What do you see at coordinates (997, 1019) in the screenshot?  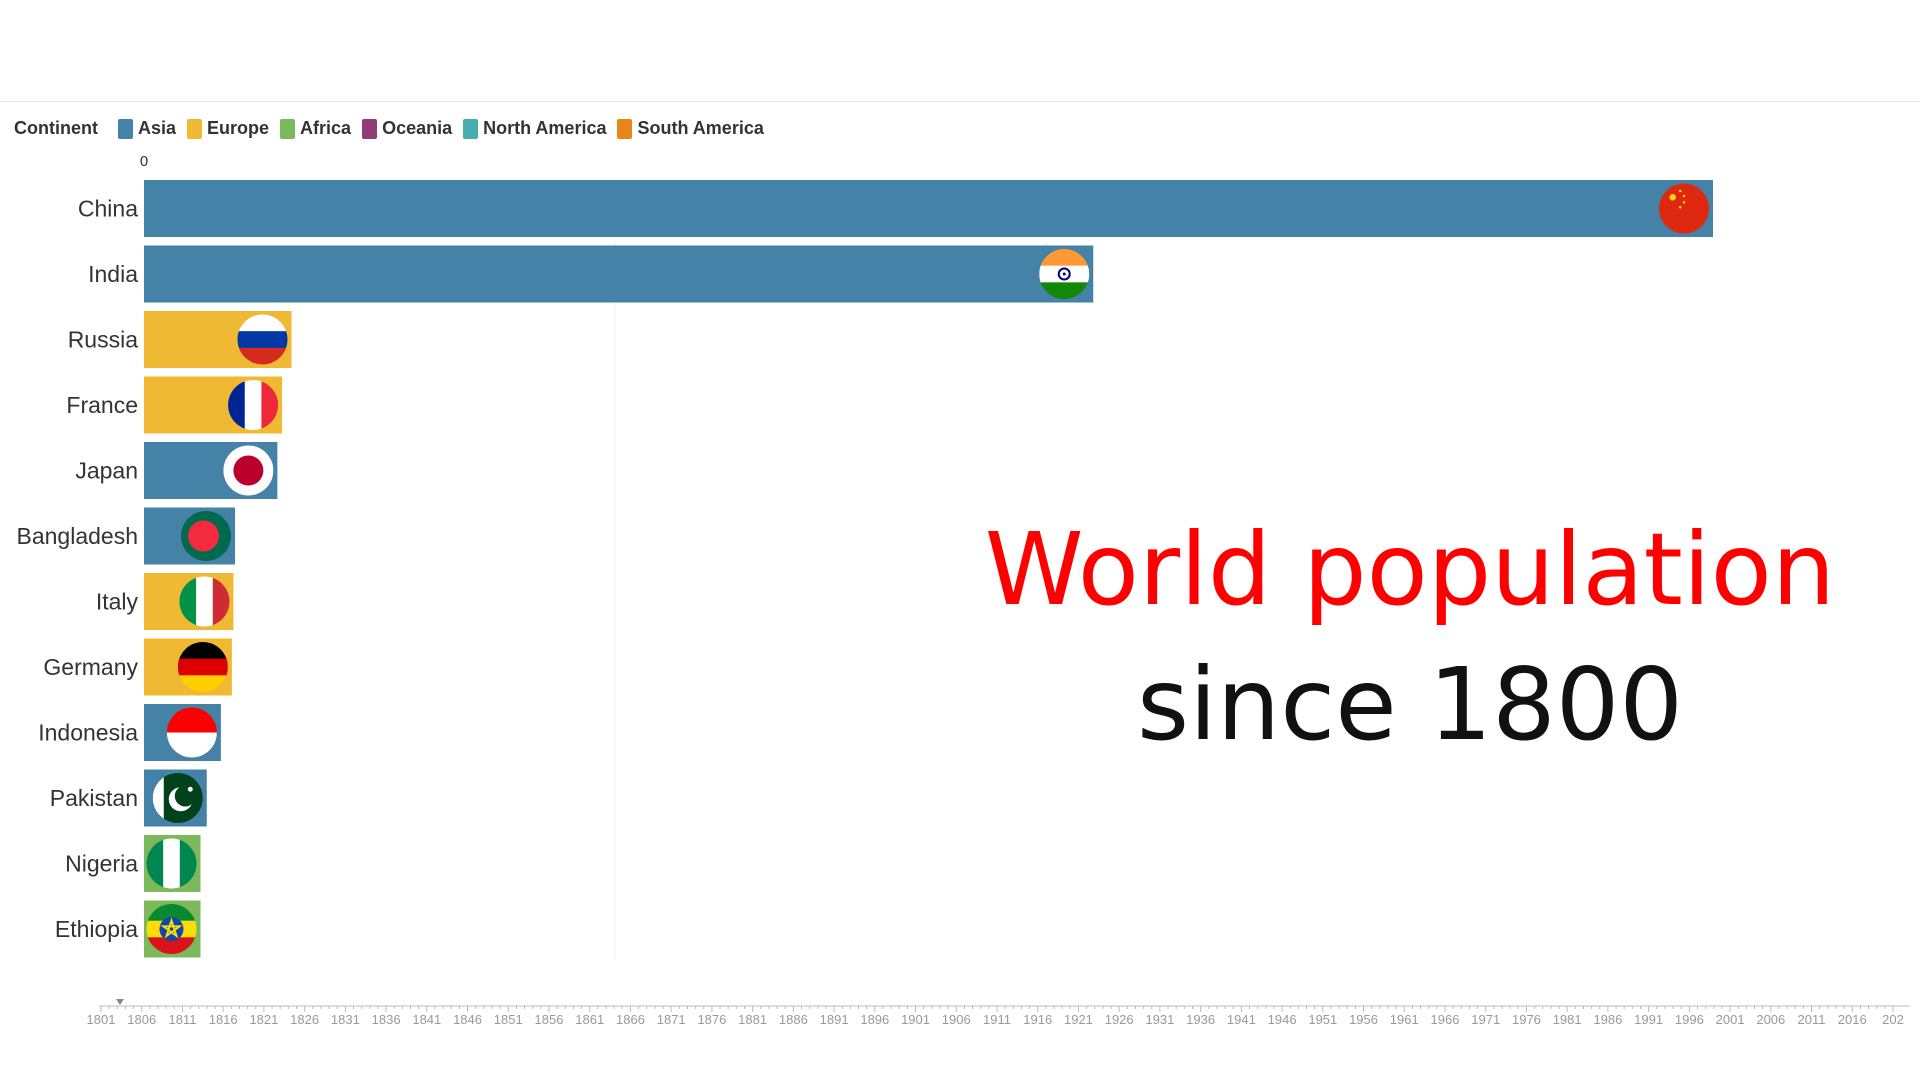 I see `timeline-tick-label: 1911` at bounding box center [997, 1019].